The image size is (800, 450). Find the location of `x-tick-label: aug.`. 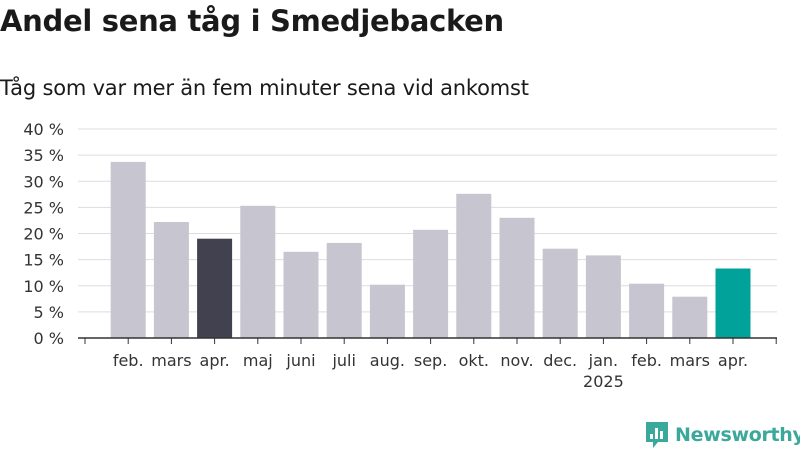

x-tick-label: aug. is located at coordinates (387, 360).